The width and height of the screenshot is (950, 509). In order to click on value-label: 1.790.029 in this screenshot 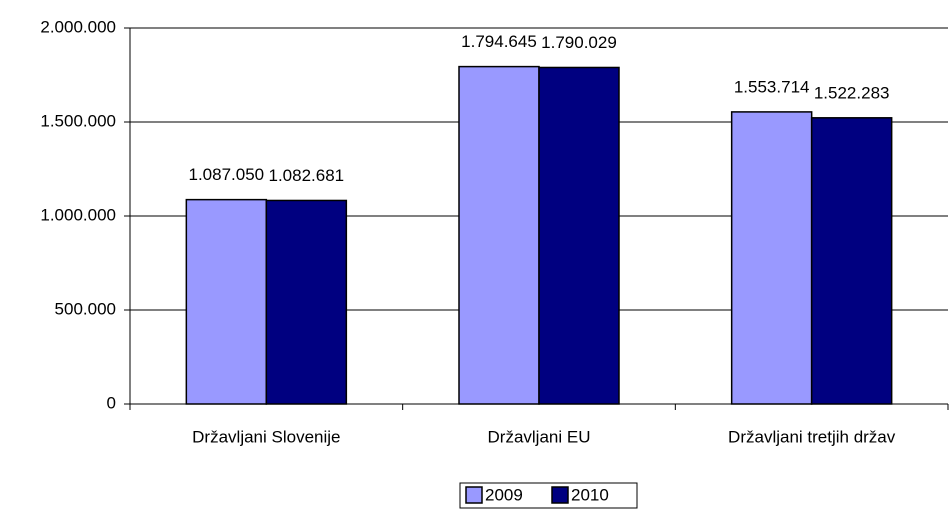, I will do `click(579, 42)`.